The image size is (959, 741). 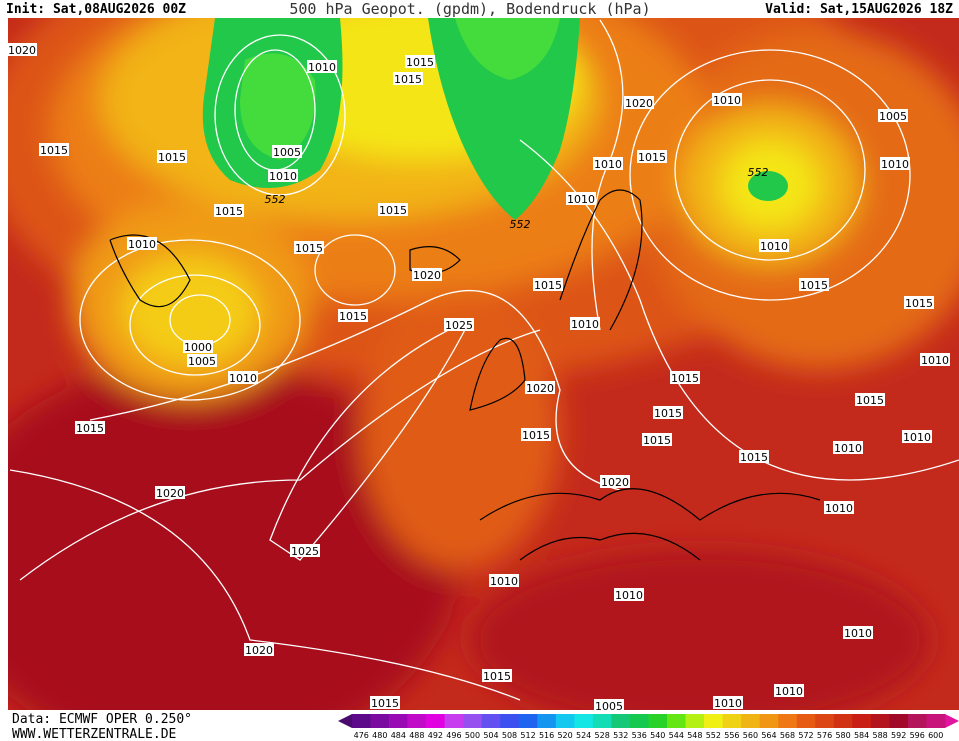 What do you see at coordinates (859, 9) in the screenshot?
I see `valid-time: Valid: Sat,15AUG2026 18Z` at bounding box center [859, 9].